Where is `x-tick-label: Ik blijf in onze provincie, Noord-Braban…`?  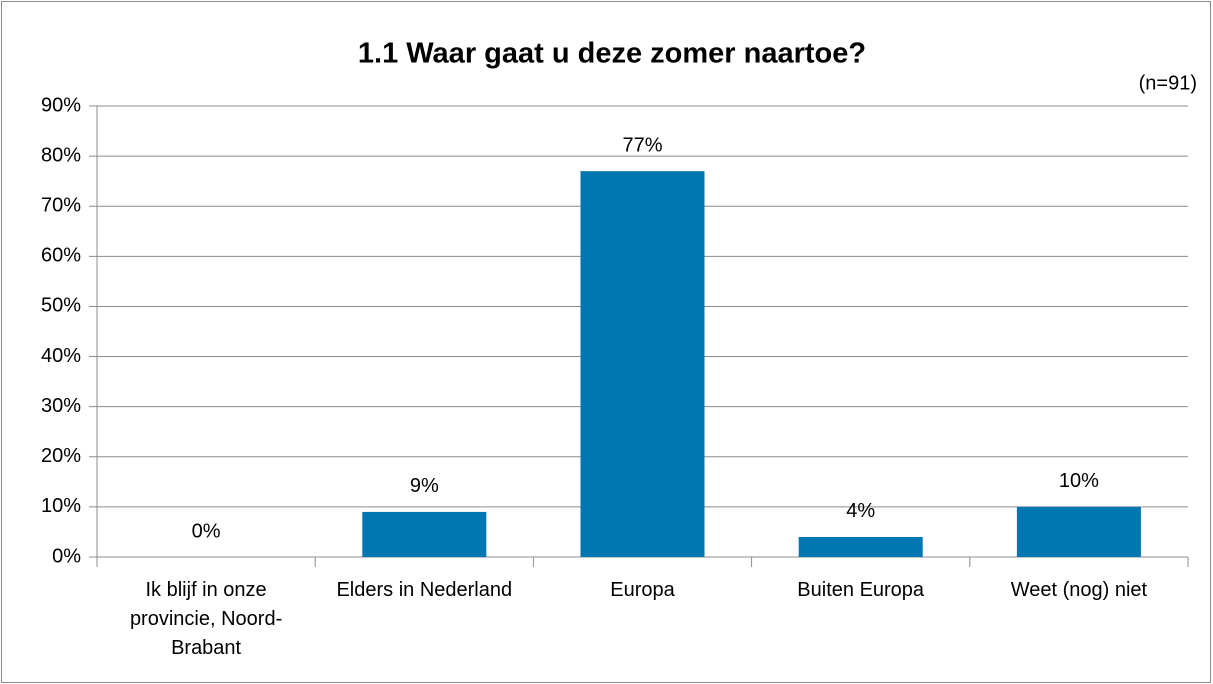 x-tick-label: Ik blijf in onze provincie, Noord-Braban… is located at coordinates (206, 619).